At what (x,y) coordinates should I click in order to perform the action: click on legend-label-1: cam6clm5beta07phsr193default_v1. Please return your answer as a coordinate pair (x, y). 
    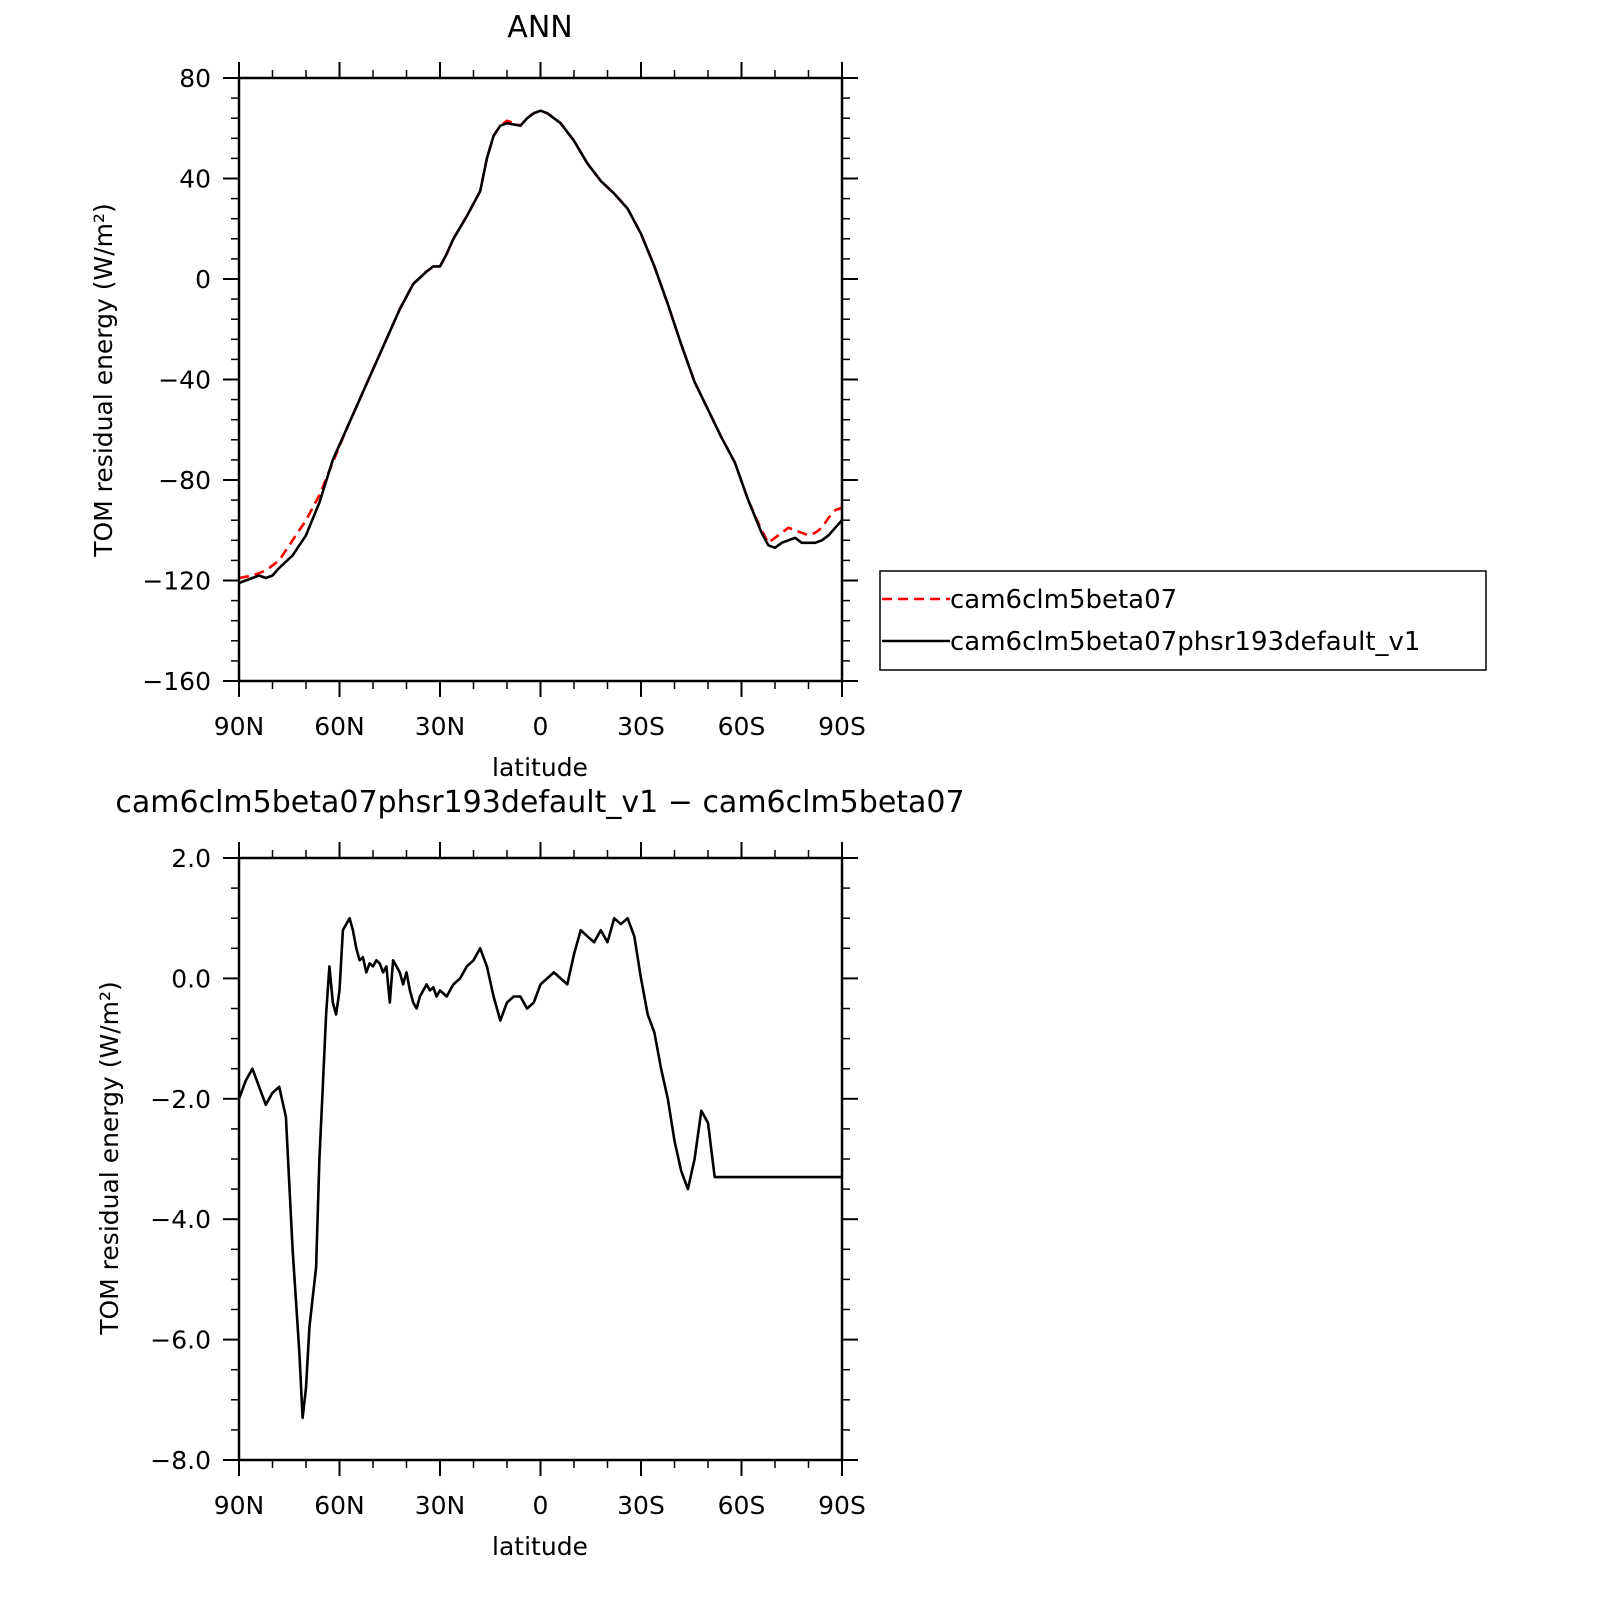
    Looking at the image, I should click on (1185, 642).